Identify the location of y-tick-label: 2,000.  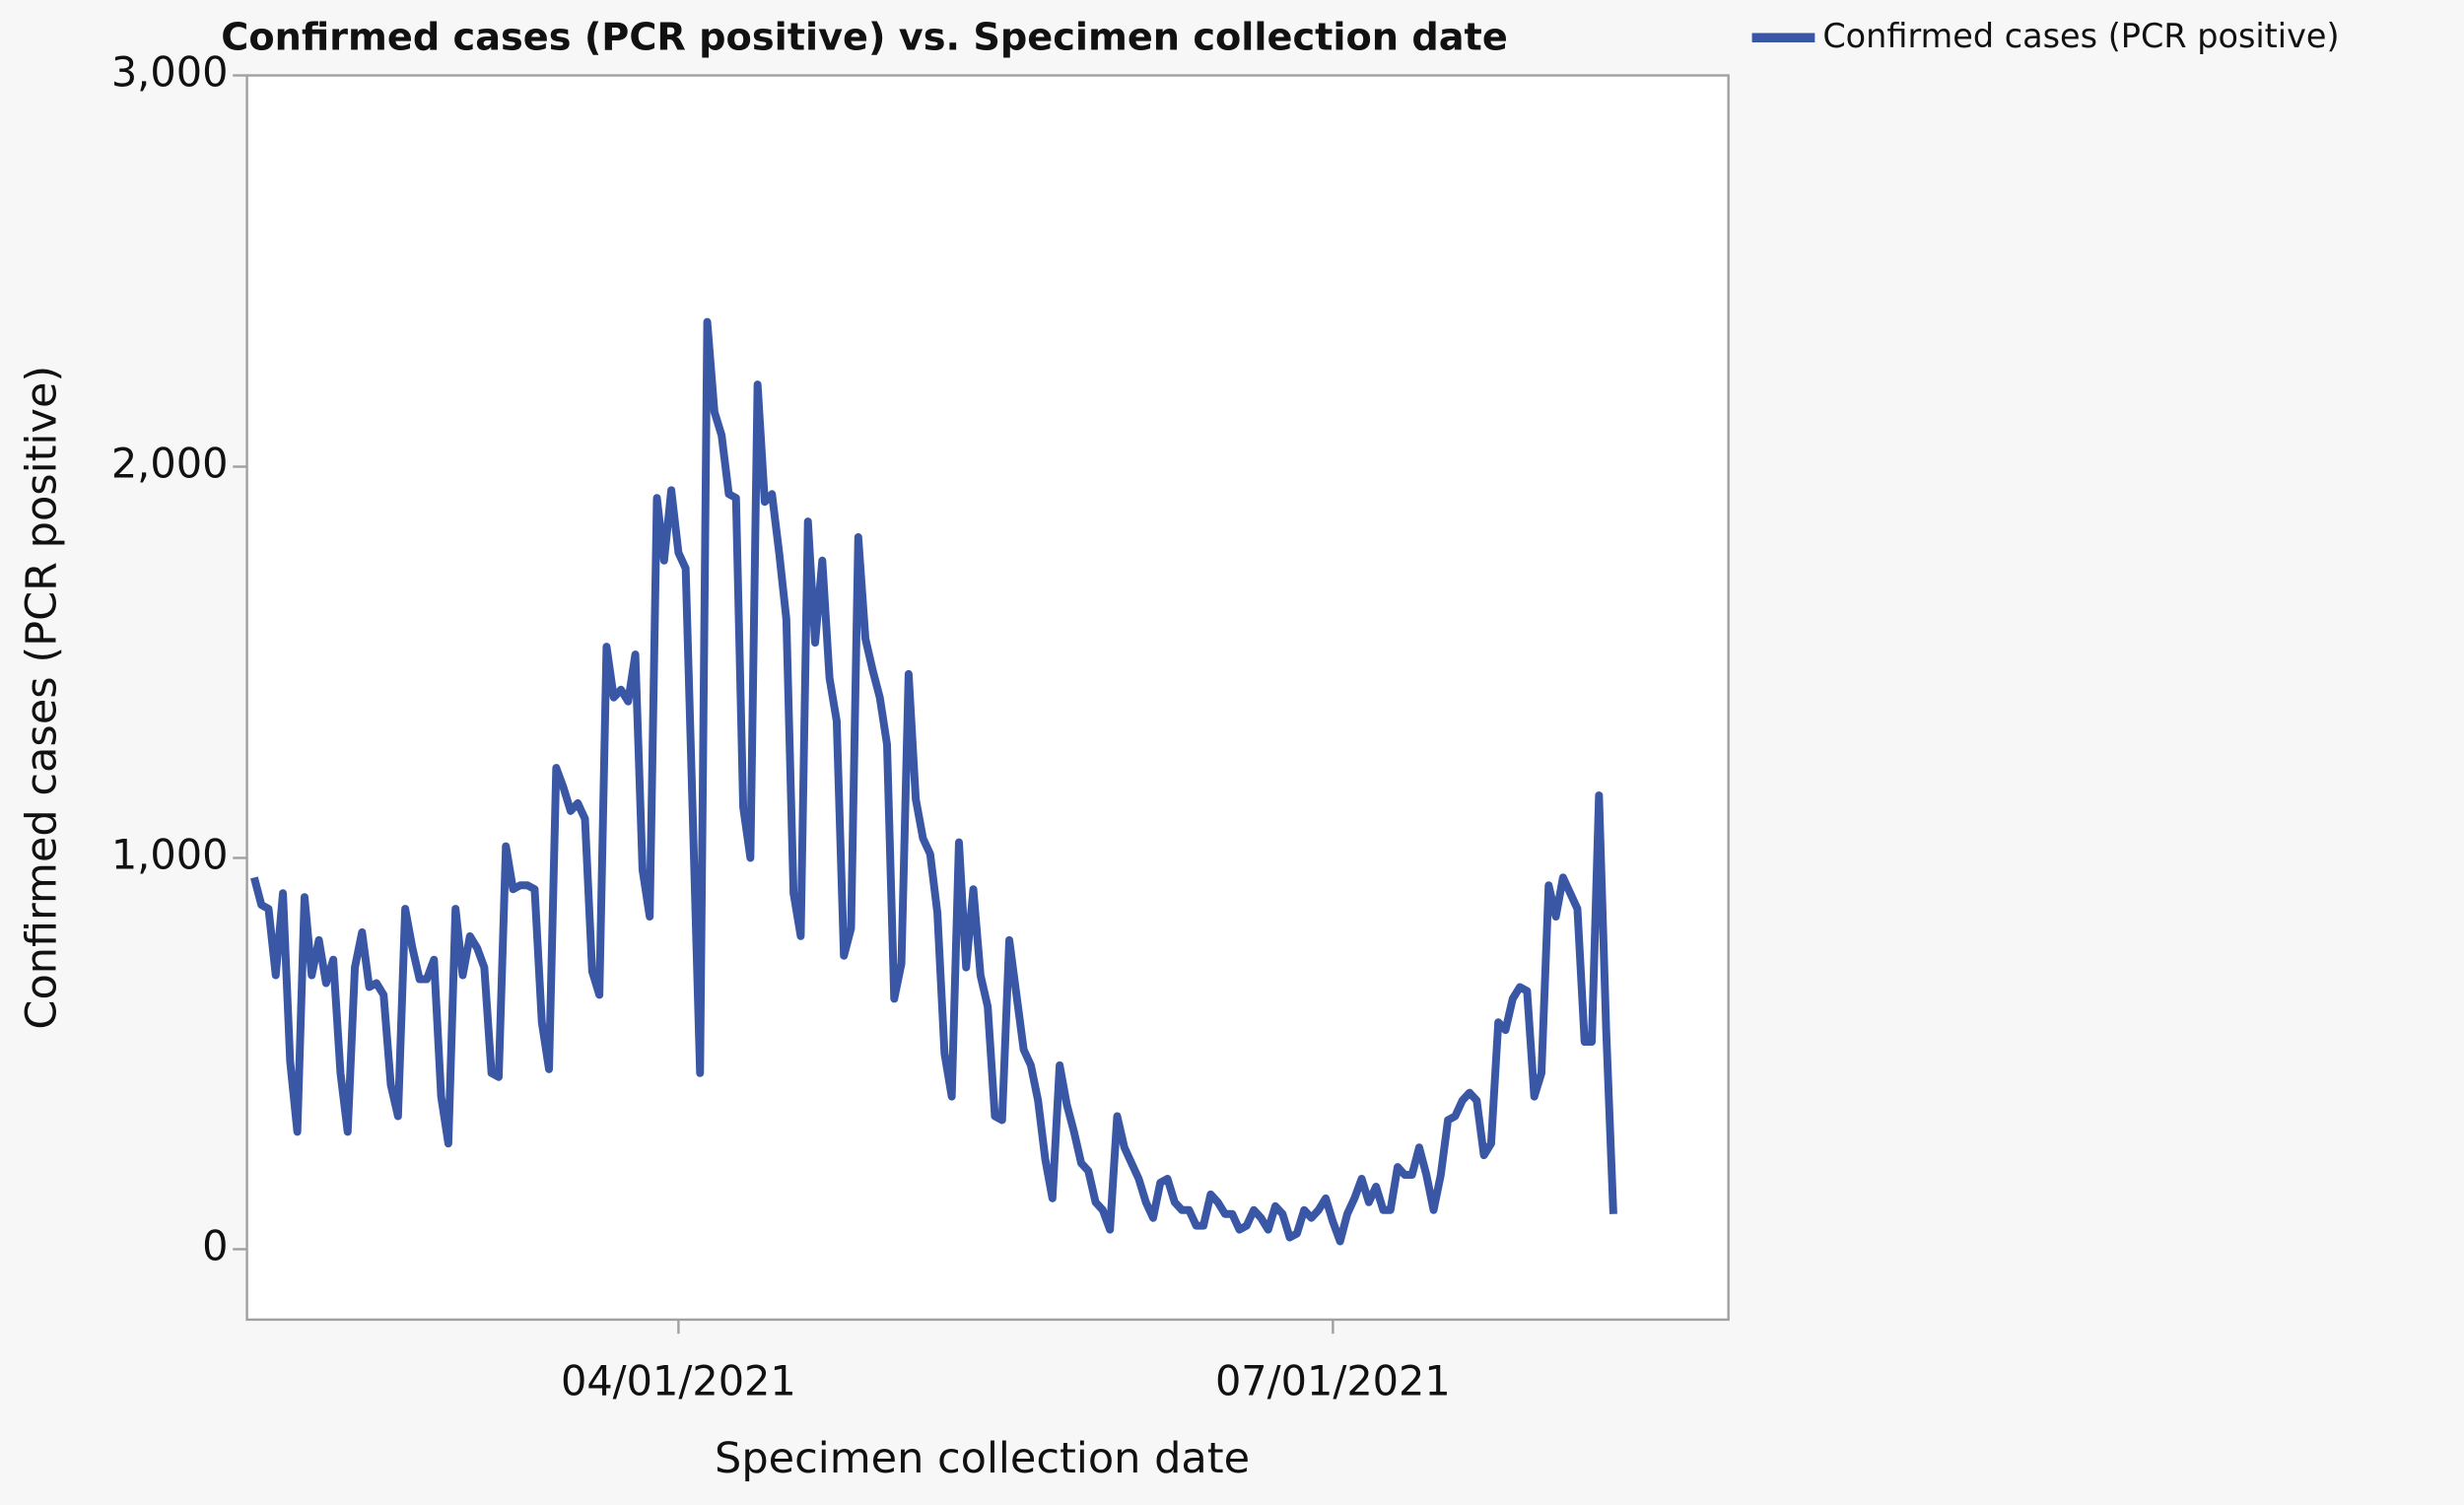
(170, 463).